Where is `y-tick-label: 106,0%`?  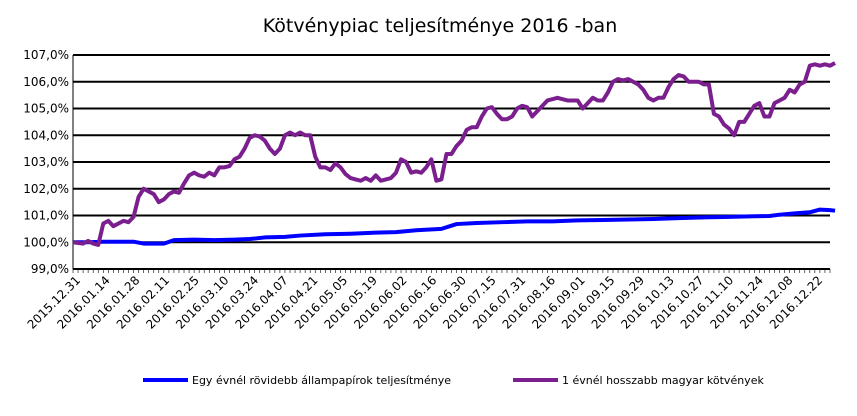
y-tick-label: 106,0% is located at coordinates (46, 82).